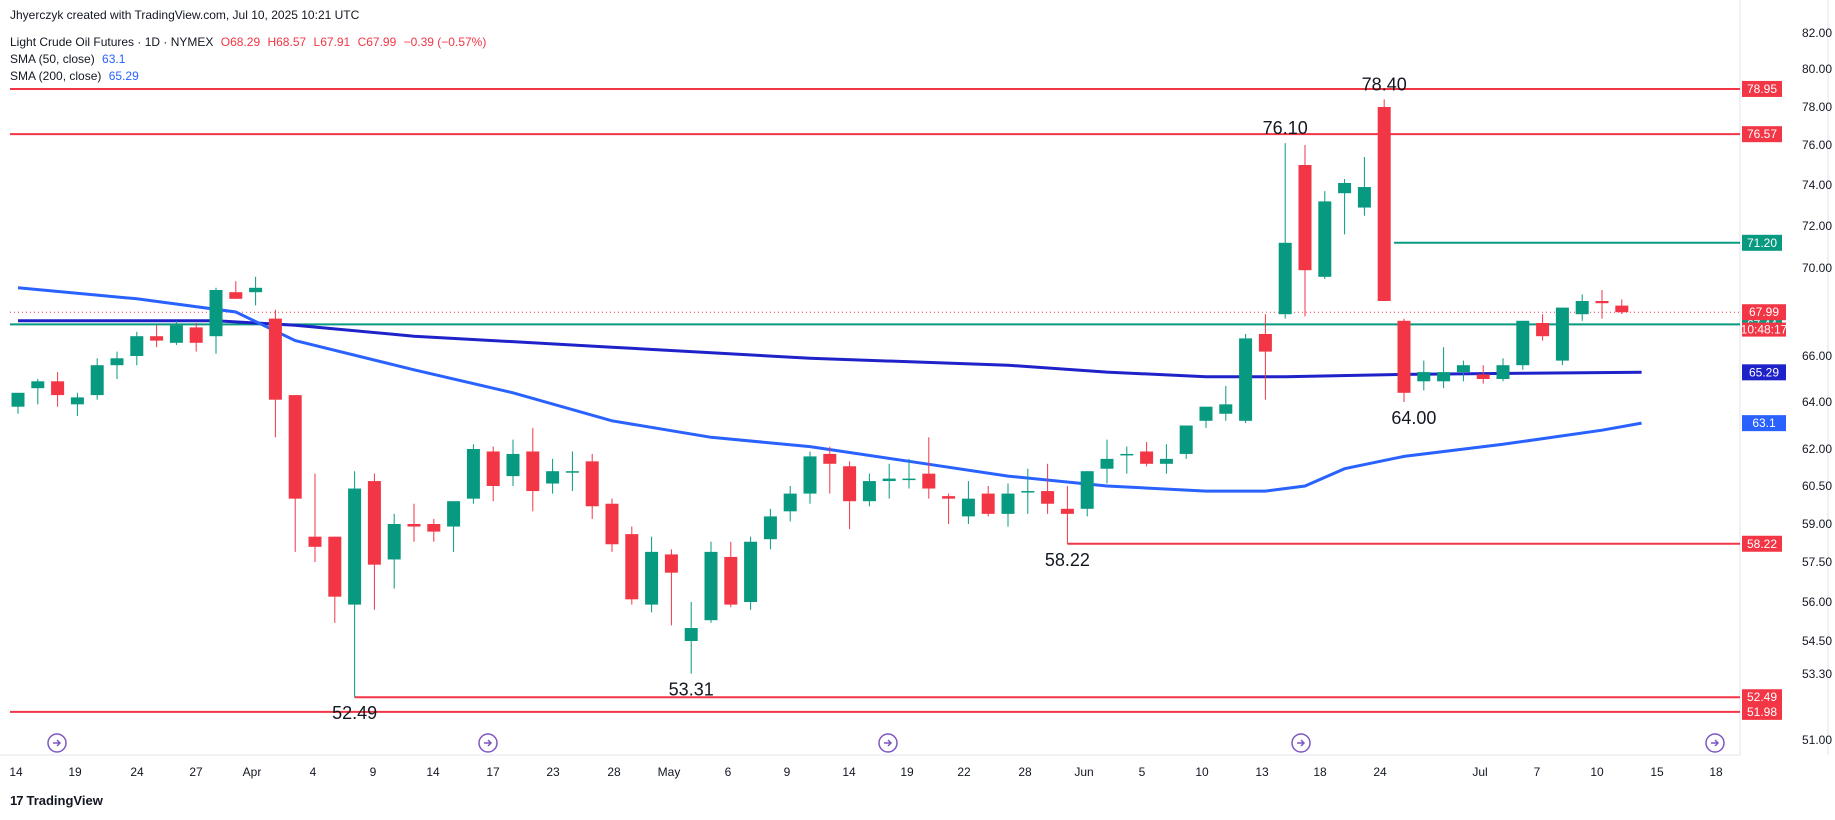 This screenshot has height=820, width=1835. What do you see at coordinates (1817, 740) in the screenshot?
I see `price-tick-label: 51.00` at bounding box center [1817, 740].